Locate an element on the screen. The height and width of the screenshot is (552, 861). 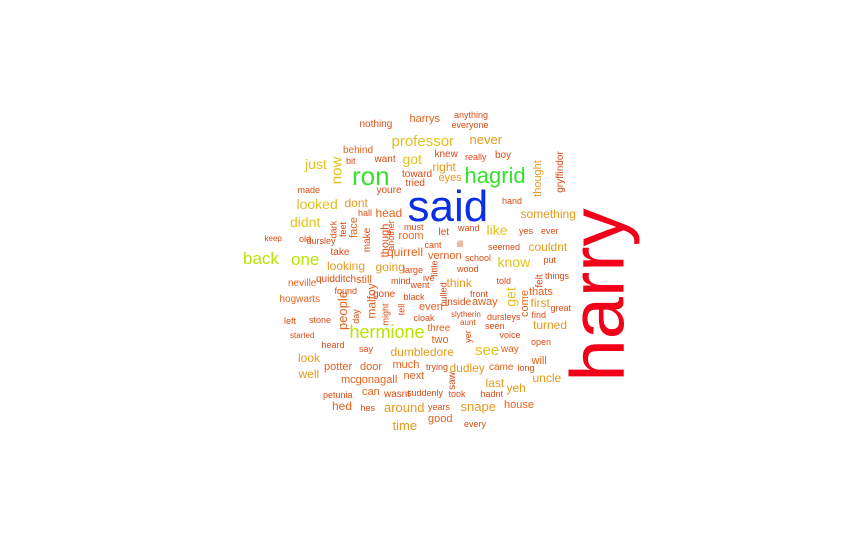
word-feet: feet is located at coordinates (342, 229).